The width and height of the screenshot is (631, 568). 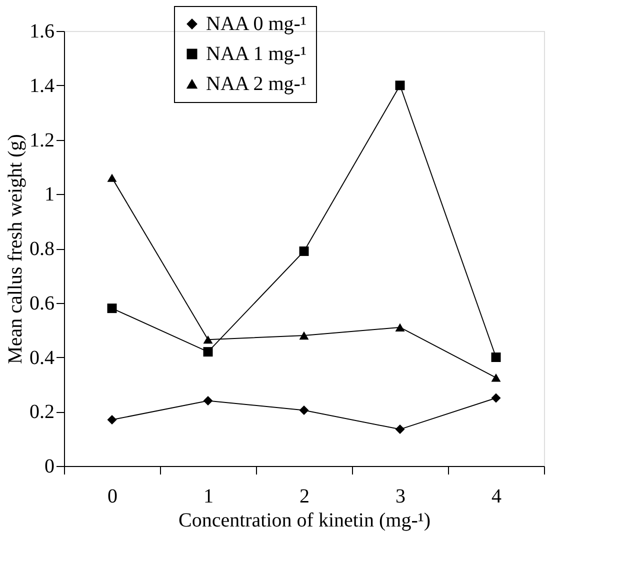 I want to click on y-tick-label: 1, so click(x=49, y=195).